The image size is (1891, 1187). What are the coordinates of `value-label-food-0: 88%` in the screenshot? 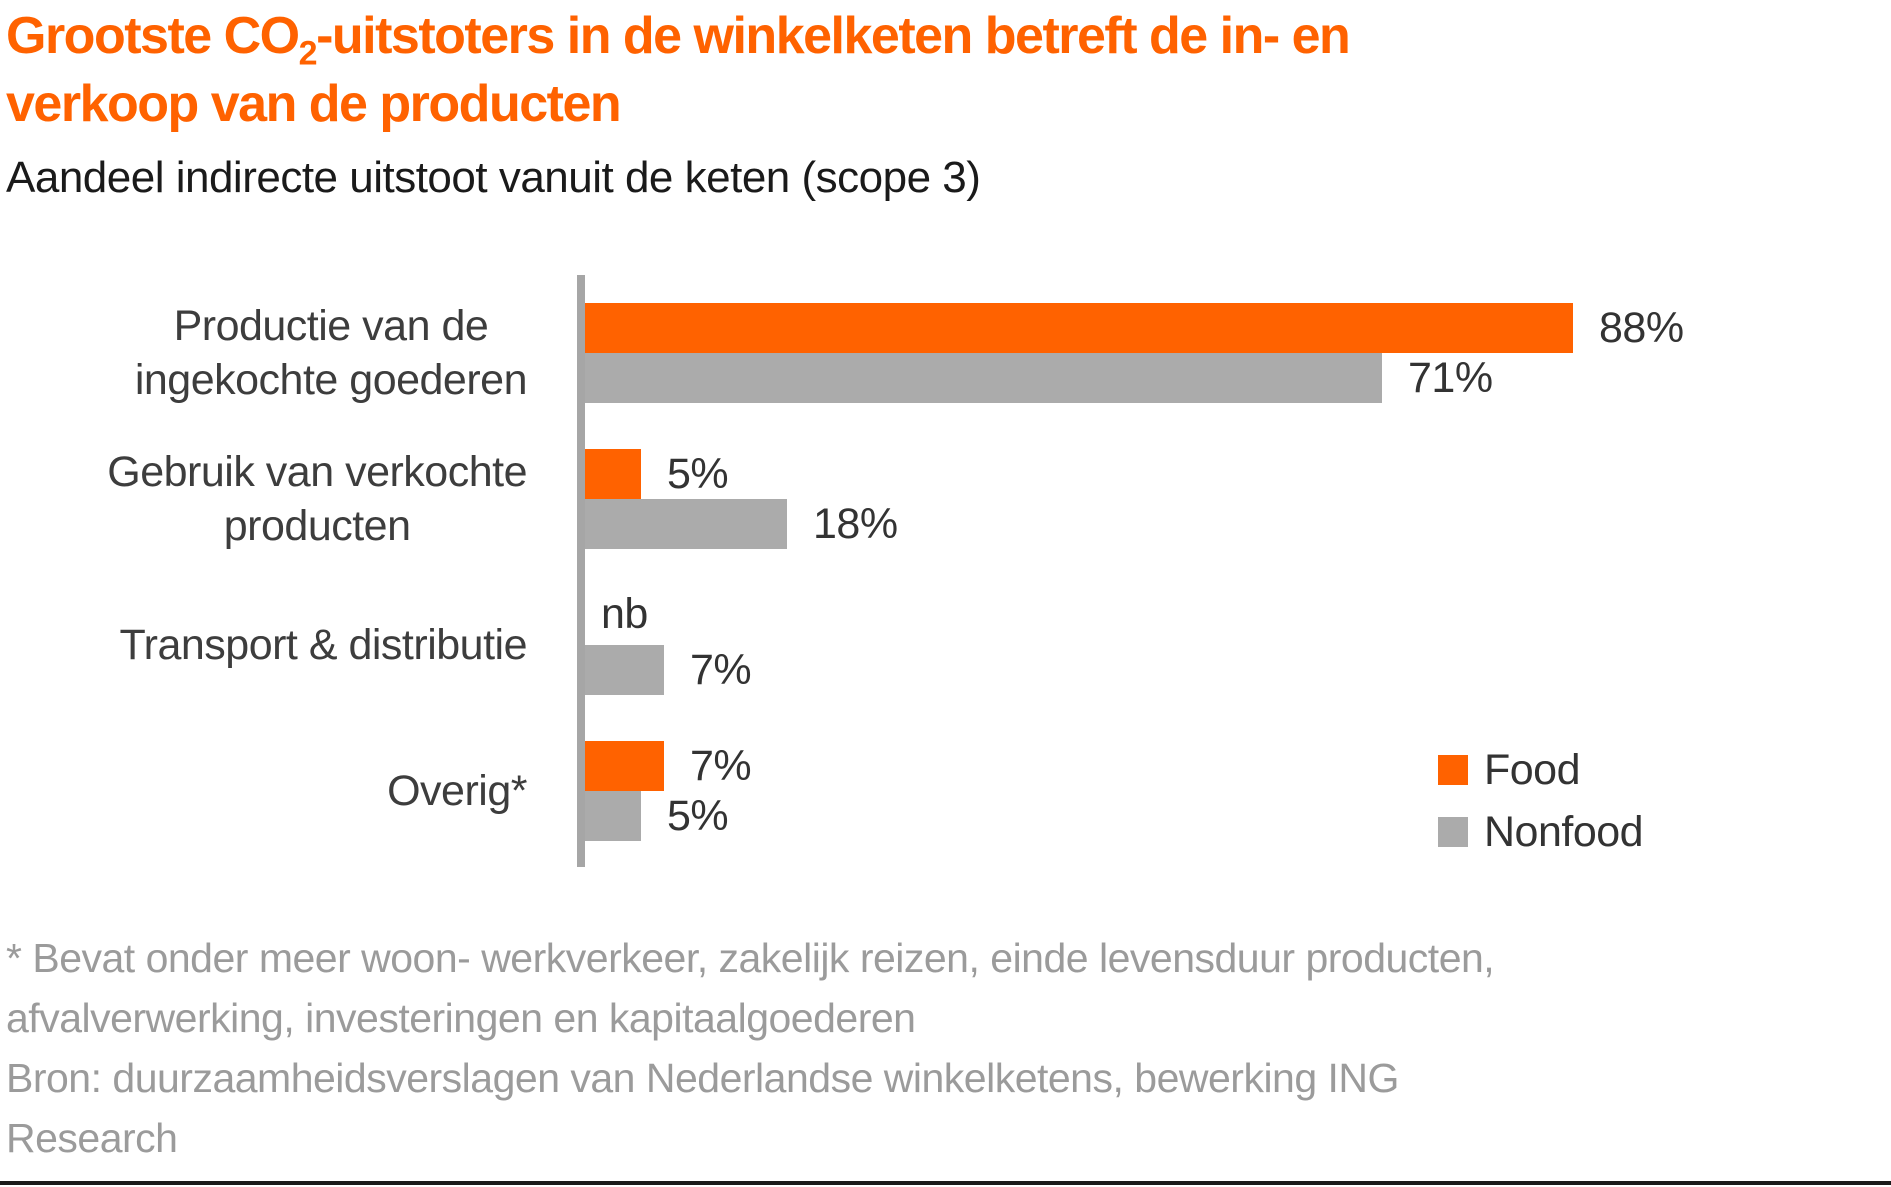 It's located at (1641, 328).